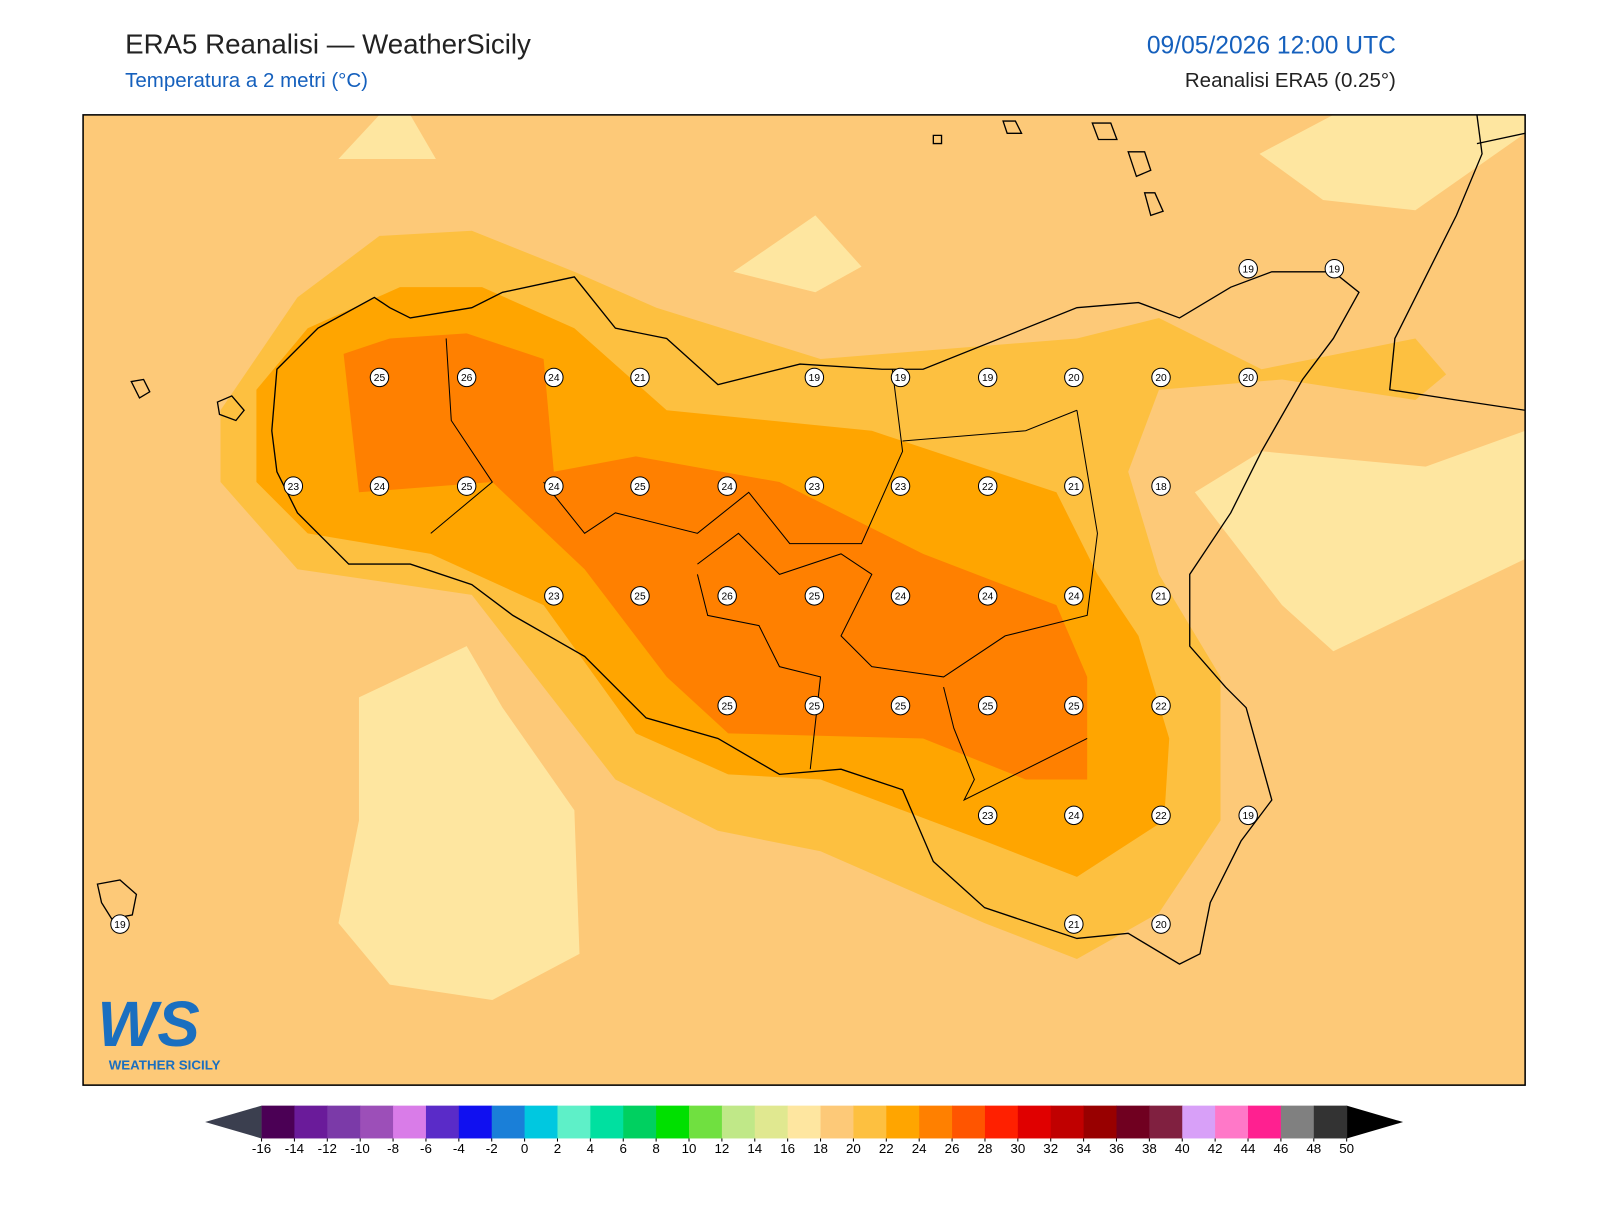 The image size is (1600, 1205). I want to click on source: Reanalisi ERA5 (0.25°), so click(1290, 80).